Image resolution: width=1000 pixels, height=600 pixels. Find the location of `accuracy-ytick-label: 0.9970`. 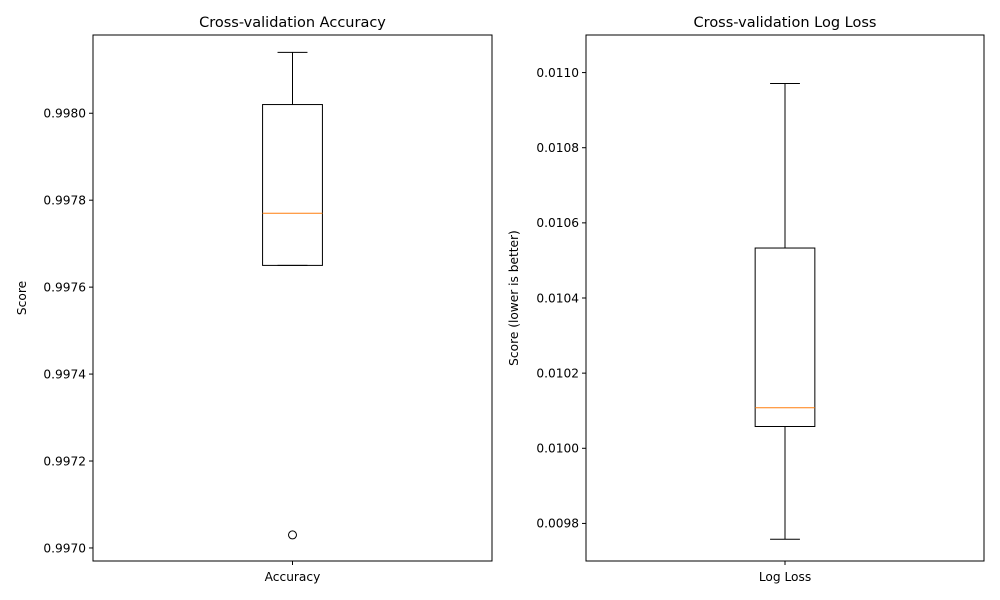

accuracy-ytick-label: 0.9970 is located at coordinates (64, 548).